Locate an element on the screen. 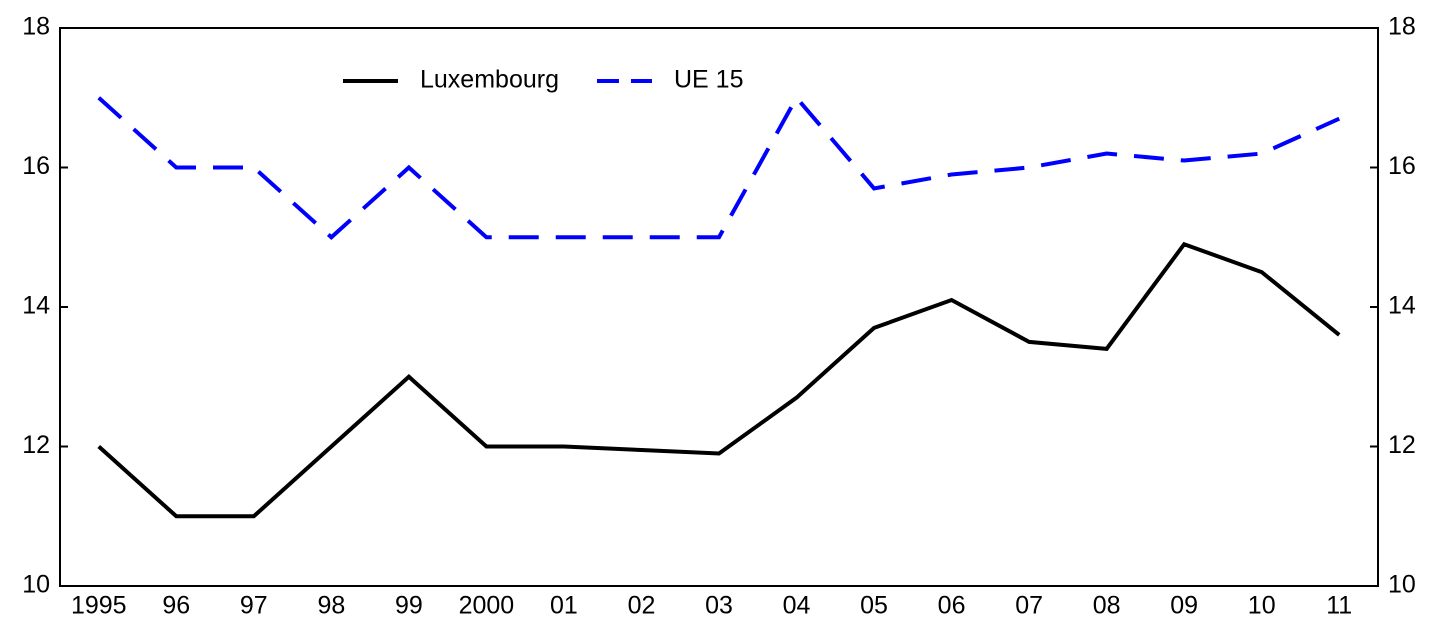 Image resolution: width=1433 pixels, height=622 pixels. x-tick-label: 11 is located at coordinates (1339, 606).